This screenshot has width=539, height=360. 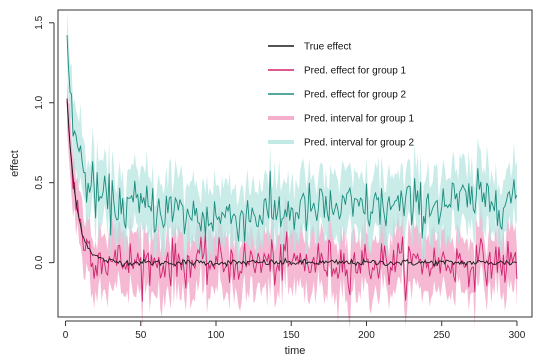 What do you see at coordinates (39, 262) in the screenshot?
I see `y-tick-label: 0.0` at bounding box center [39, 262].